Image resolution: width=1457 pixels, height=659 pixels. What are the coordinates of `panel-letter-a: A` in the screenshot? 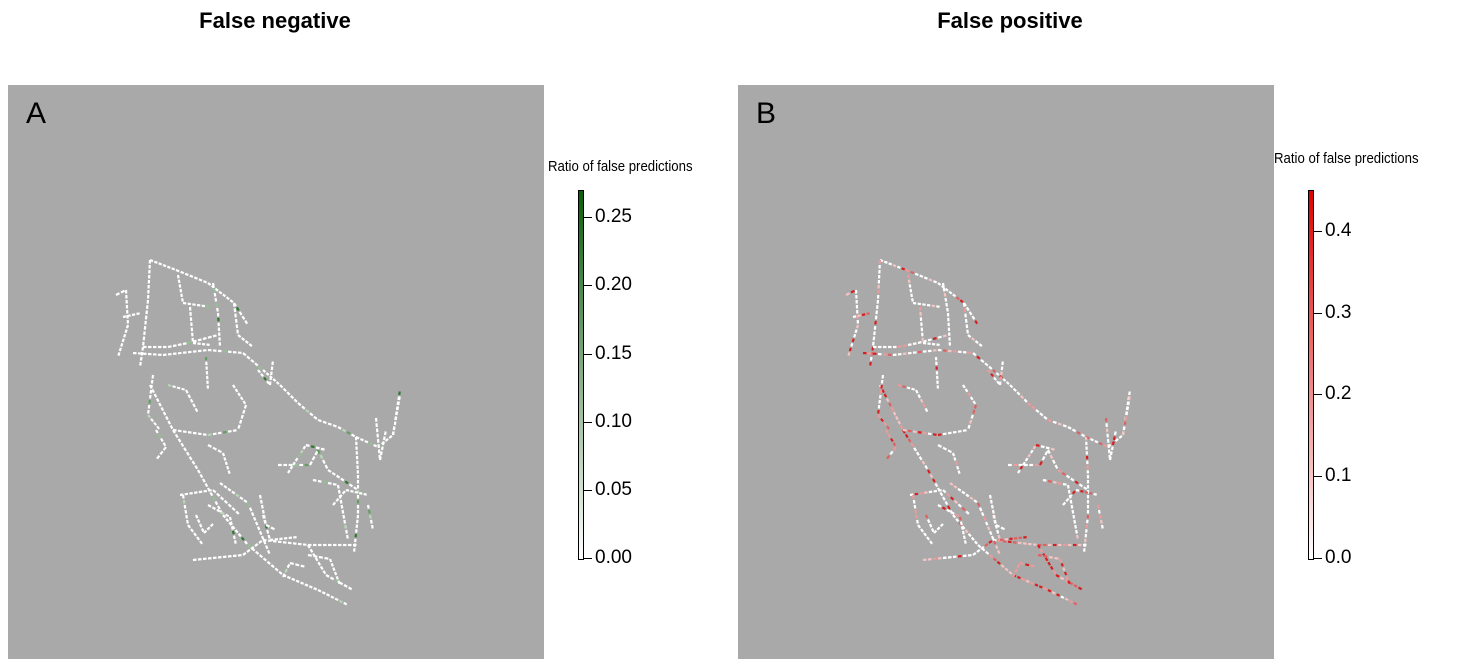 It's located at (36, 113).